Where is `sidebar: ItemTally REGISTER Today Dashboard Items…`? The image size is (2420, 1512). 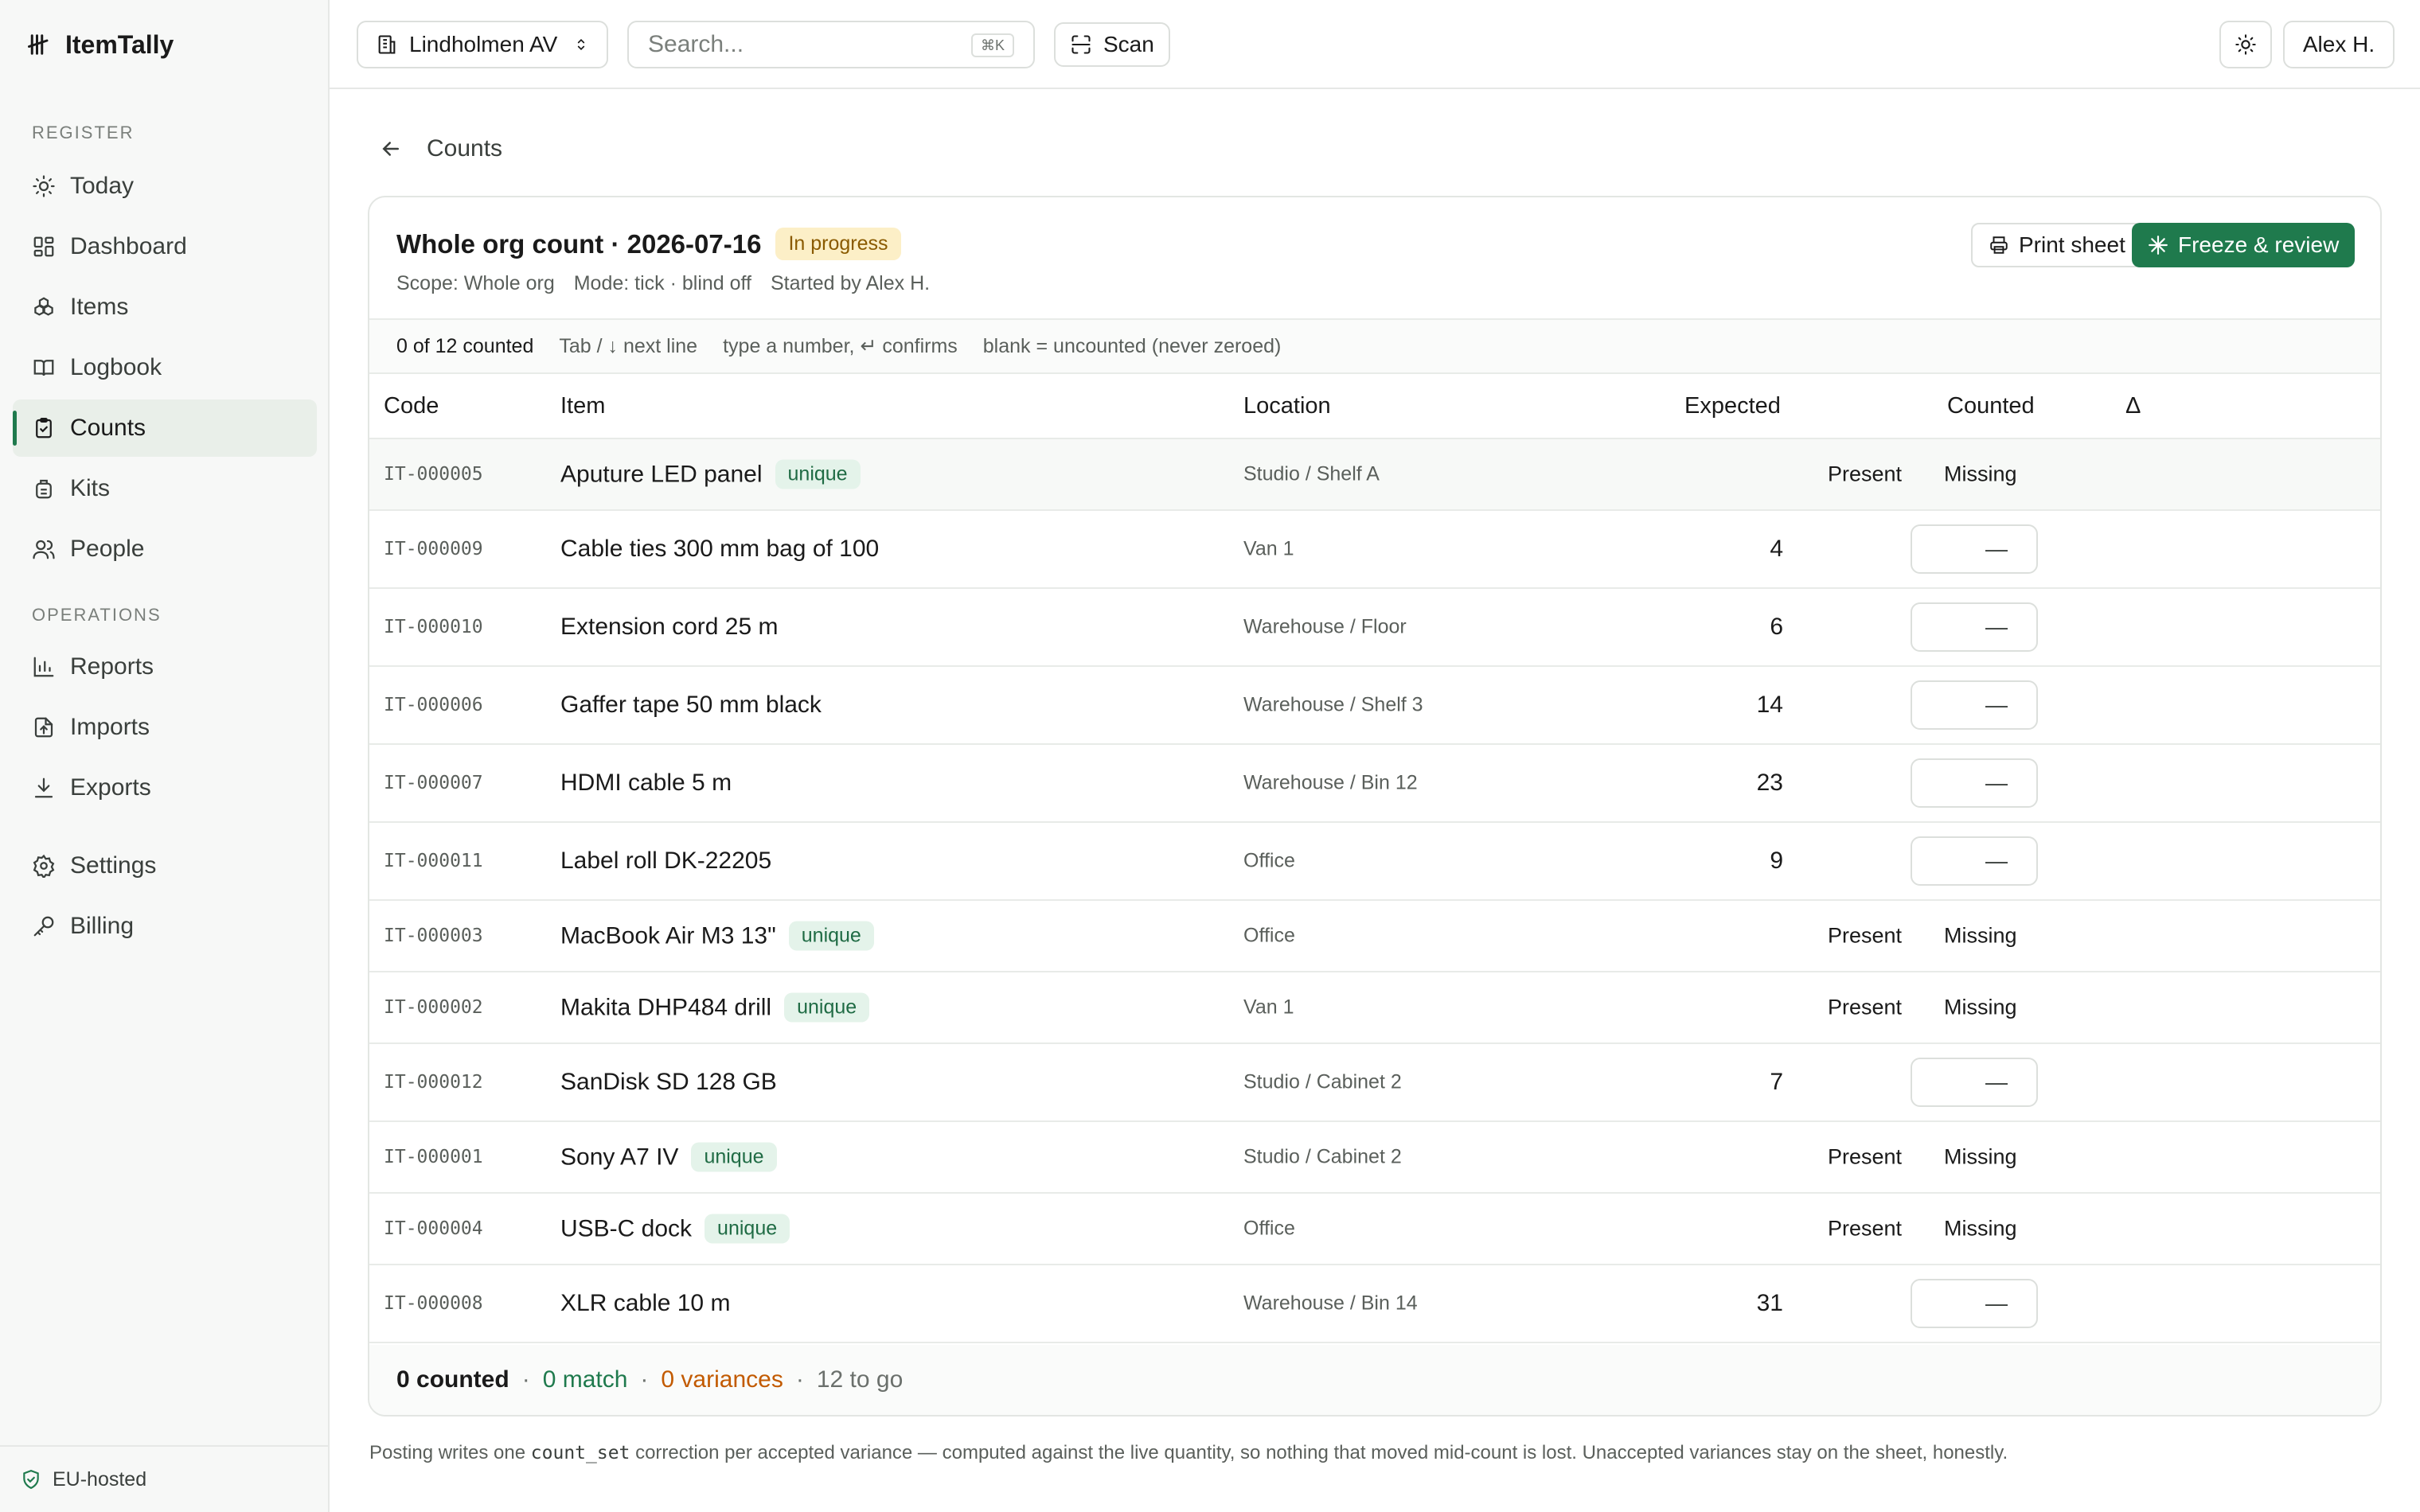
sidebar: ItemTally REGISTER Today Dashboard Items… is located at coordinates (165, 756).